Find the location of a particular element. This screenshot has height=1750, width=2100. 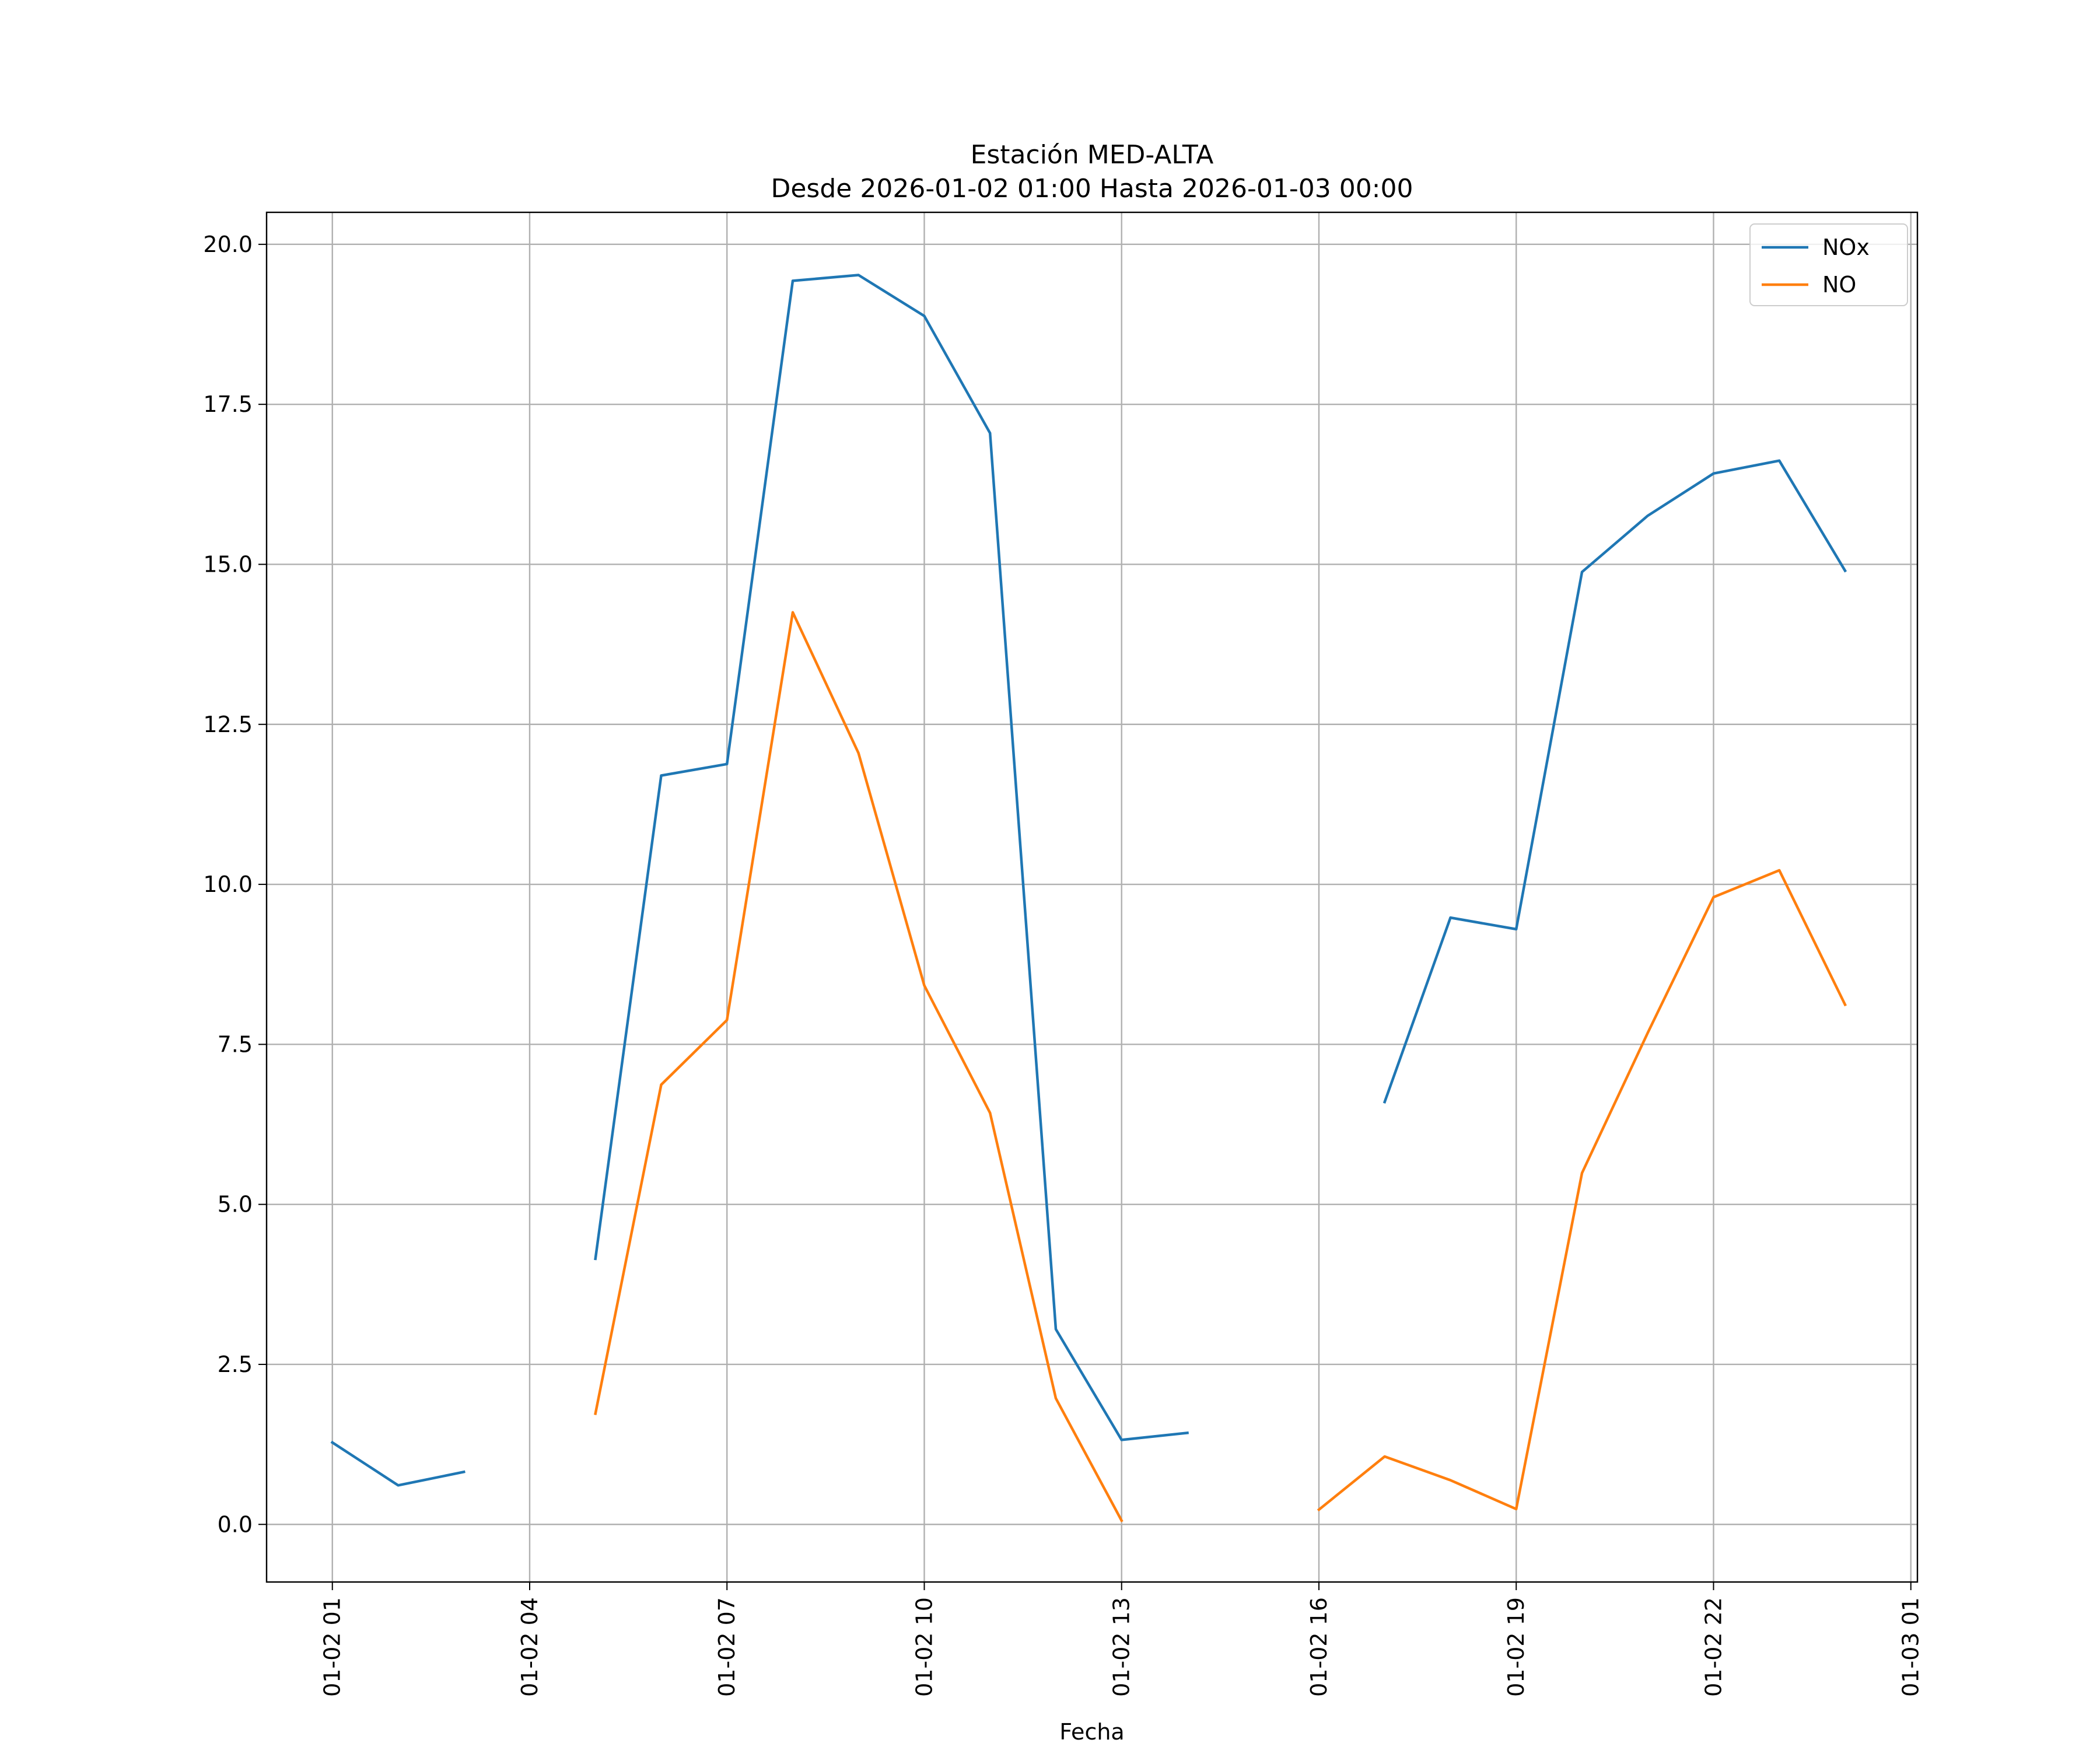

y-tick-label: 20.0 is located at coordinates (228, 244).